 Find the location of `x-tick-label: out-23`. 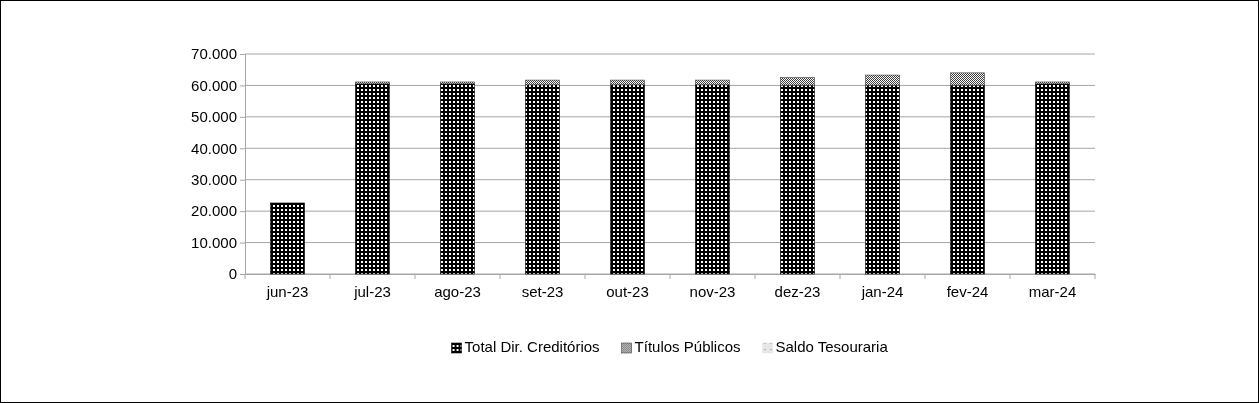

x-tick-label: out-23 is located at coordinates (627, 291).